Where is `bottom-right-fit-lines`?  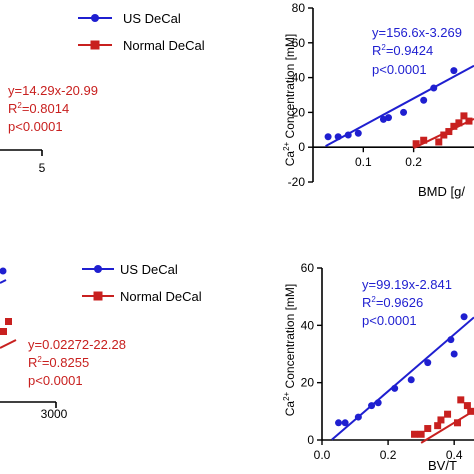
bottom-right-fit-lines is located at coordinates (402, 380).